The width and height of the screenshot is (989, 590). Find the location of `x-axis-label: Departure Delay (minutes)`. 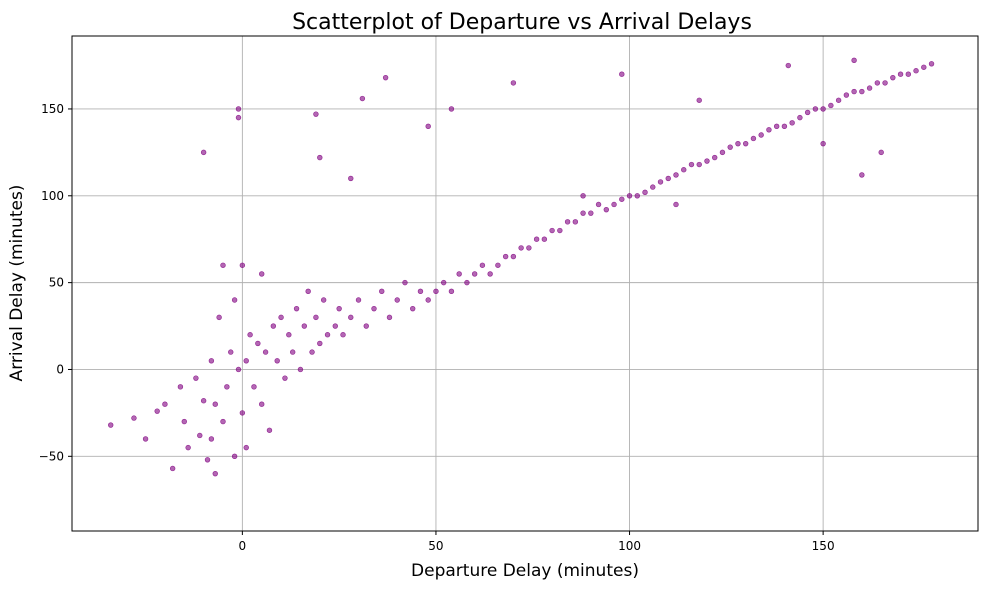

x-axis-label: Departure Delay (minutes) is located at coordinates (525, 571).